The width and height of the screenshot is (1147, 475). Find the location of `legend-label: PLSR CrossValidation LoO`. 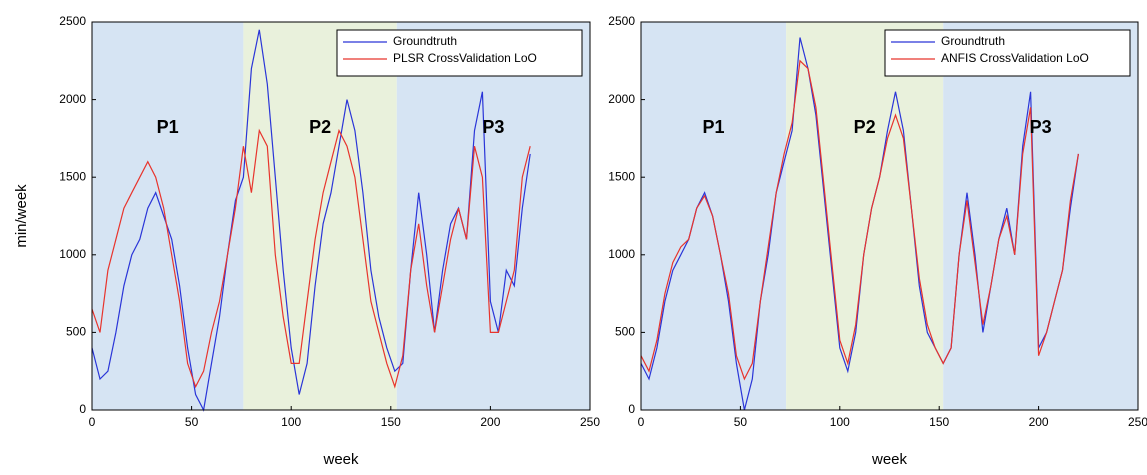

legend-label: PLSR CrossValidation LoO is located at coordinates (465, 58).